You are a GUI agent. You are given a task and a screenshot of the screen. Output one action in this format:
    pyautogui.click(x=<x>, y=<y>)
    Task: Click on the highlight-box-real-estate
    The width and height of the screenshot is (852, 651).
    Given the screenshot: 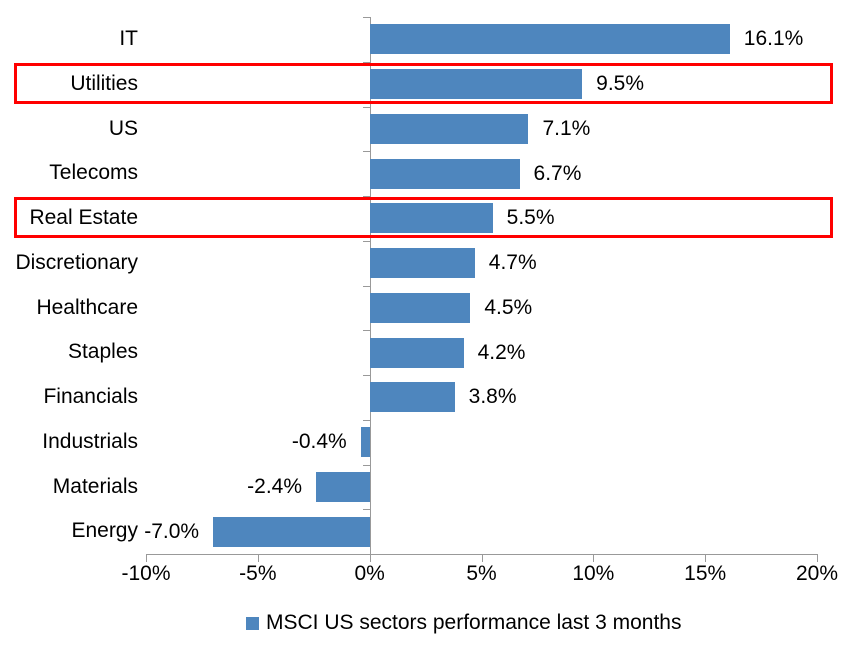 What is the action you would take?
    pyautogui.click(x=423, y=218)
    